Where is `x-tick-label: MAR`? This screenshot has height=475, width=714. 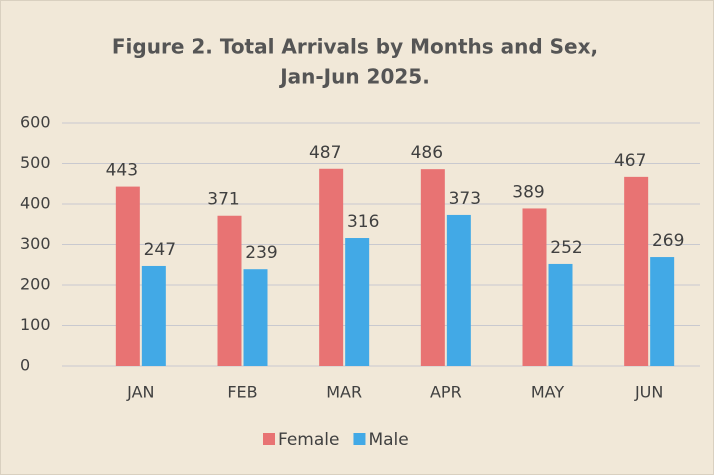
x-tick-label: MAR is located at coordinates (344, 392).